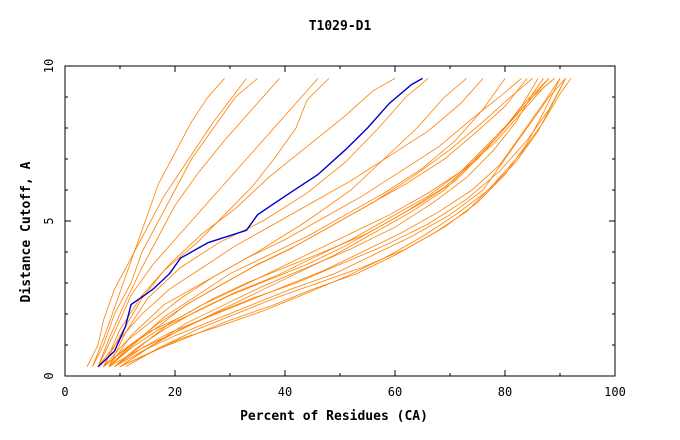 The height and width of the screenshot is (440, 680). Describe the element at coordinates (49, 66) in the screenshot. I see `y-tick-label-2: 10` at that location.